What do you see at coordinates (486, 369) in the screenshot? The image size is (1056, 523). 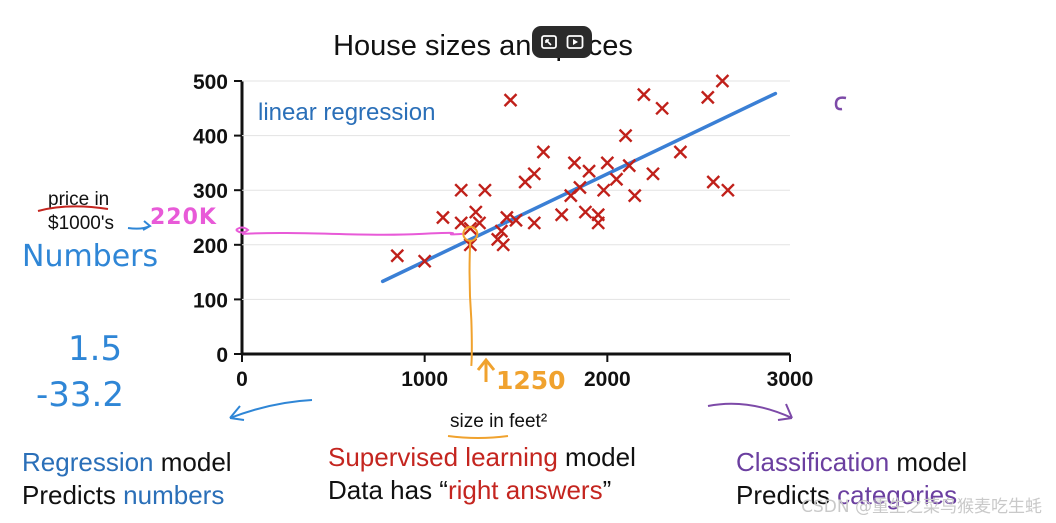 I see `arrow-up-icon` at bounding box center [486, 369].